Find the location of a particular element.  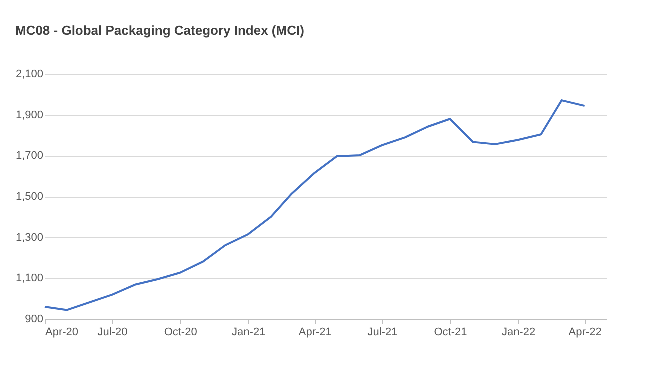

x-tick-label: Jan-22 is located at coordinates (519, 332).